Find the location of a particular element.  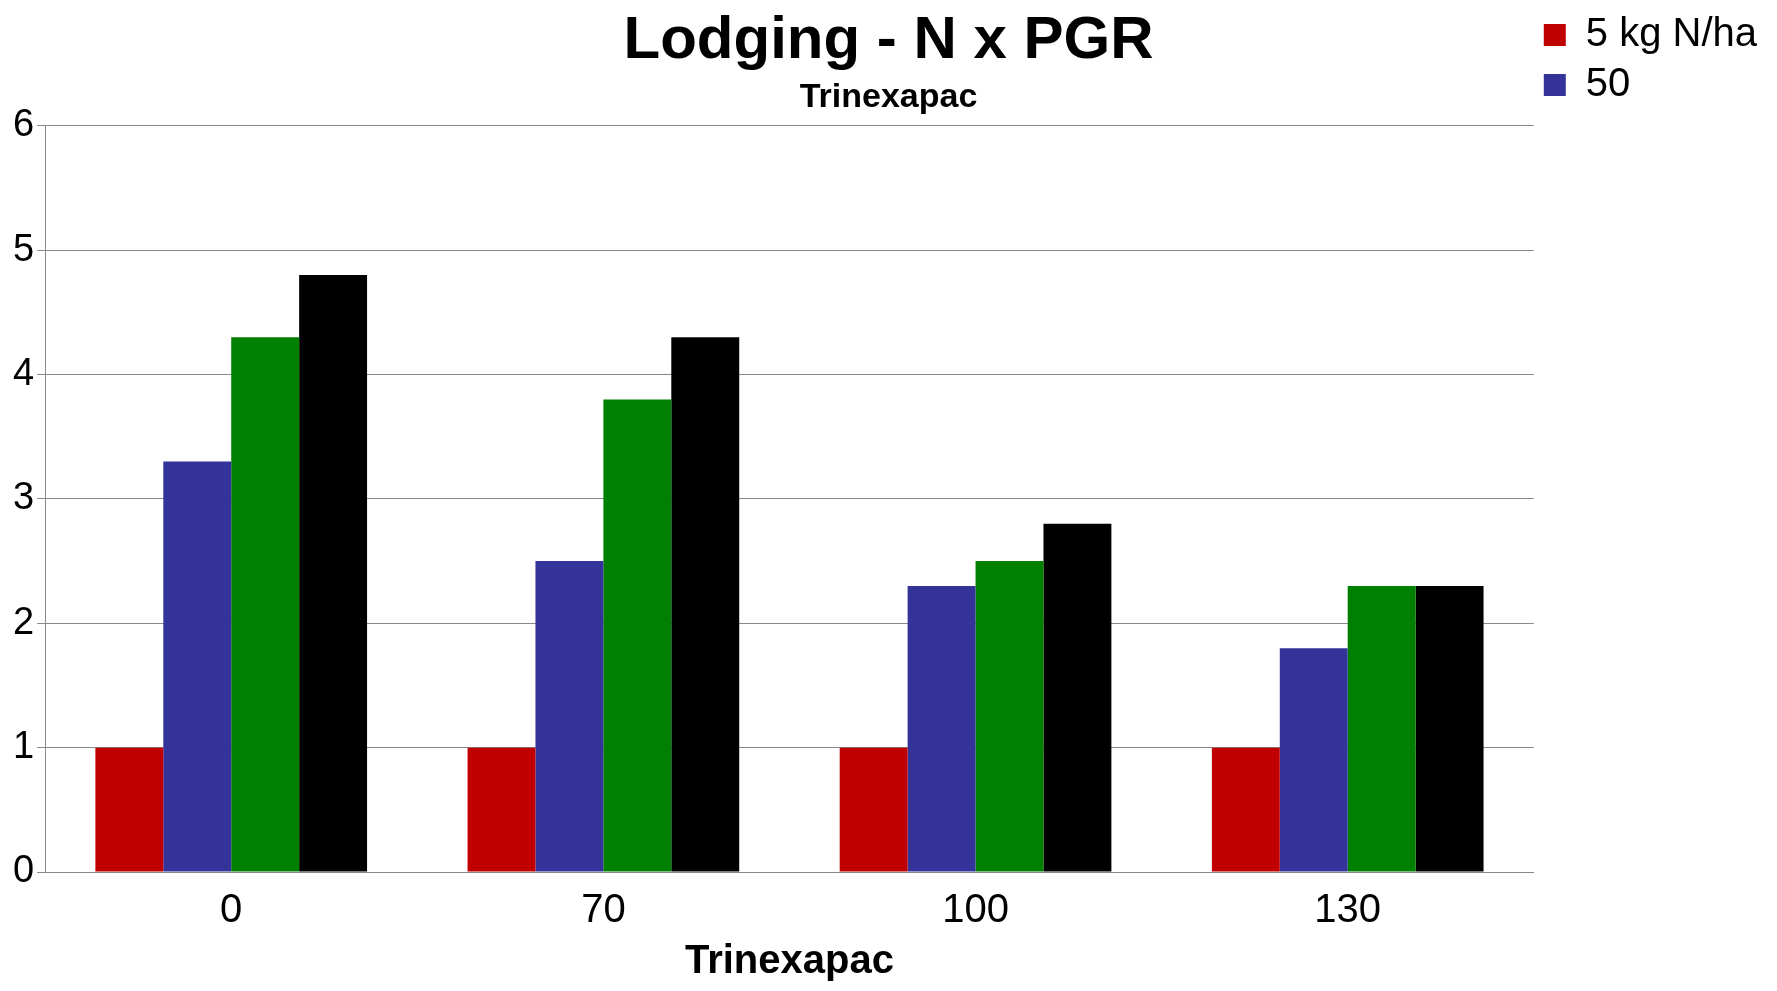

x-tick-label: 0 is located at coordinates (231, 908).